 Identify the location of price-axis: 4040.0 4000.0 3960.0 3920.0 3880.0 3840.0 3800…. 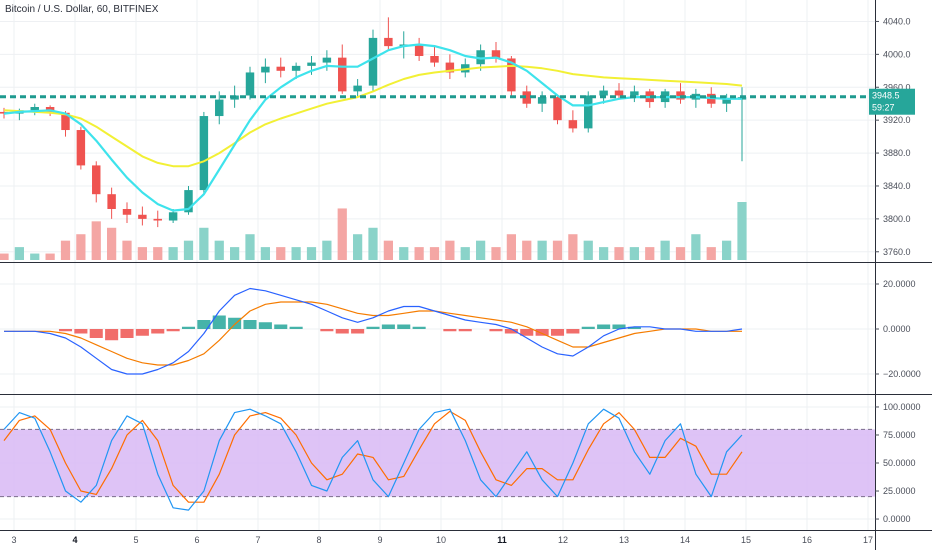
(898, 270).